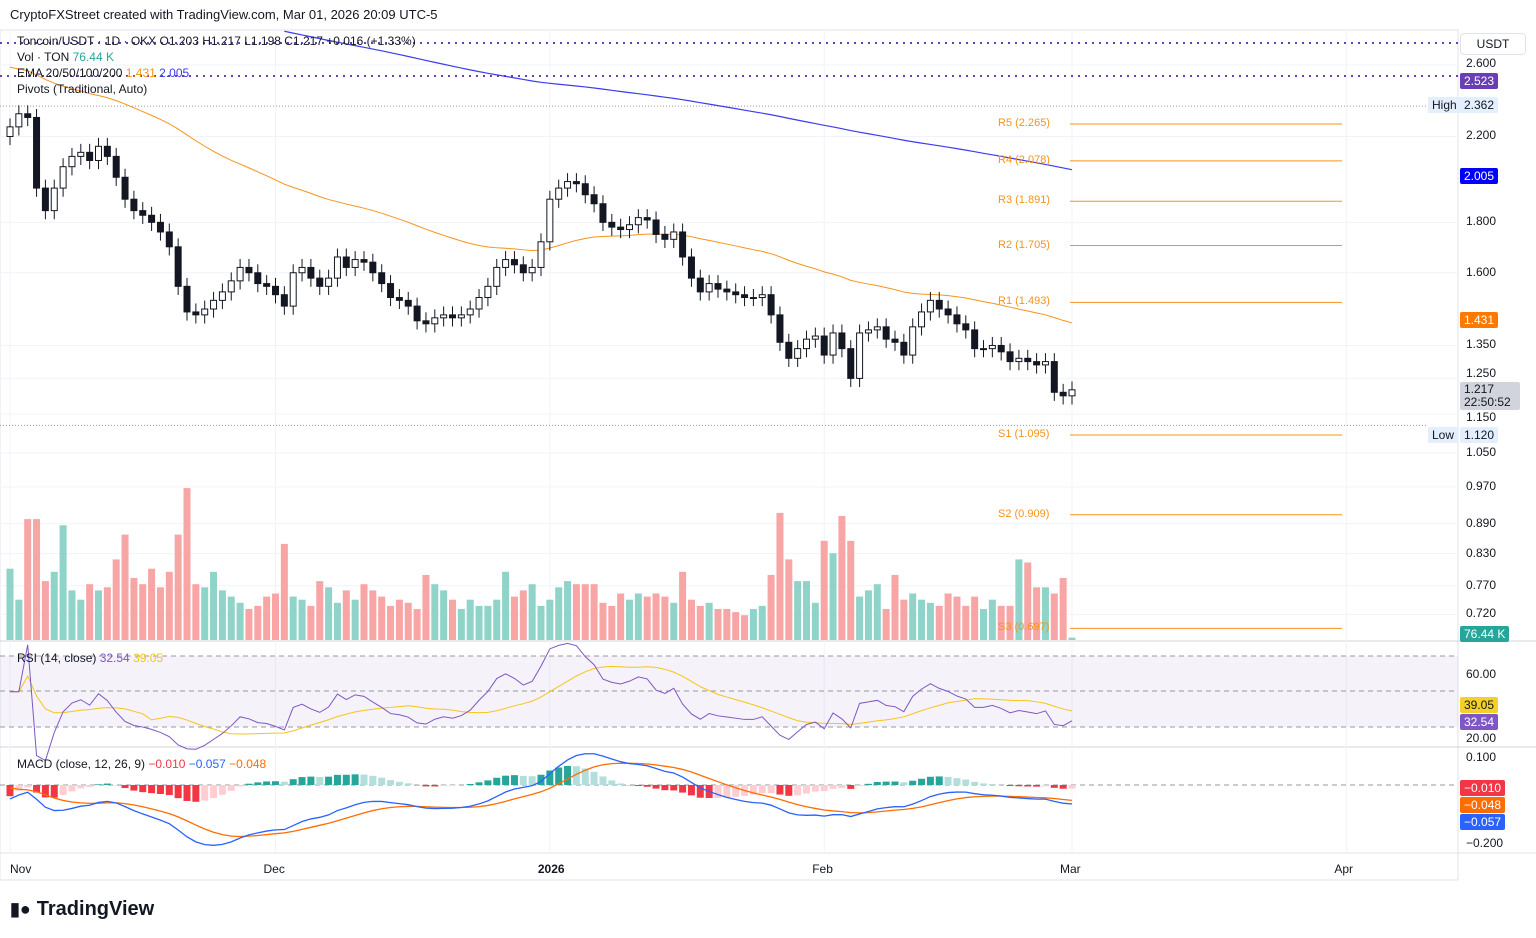 The image size is (1536, 938). I want to click on price-tick: 0.890, so click(1481, 523).